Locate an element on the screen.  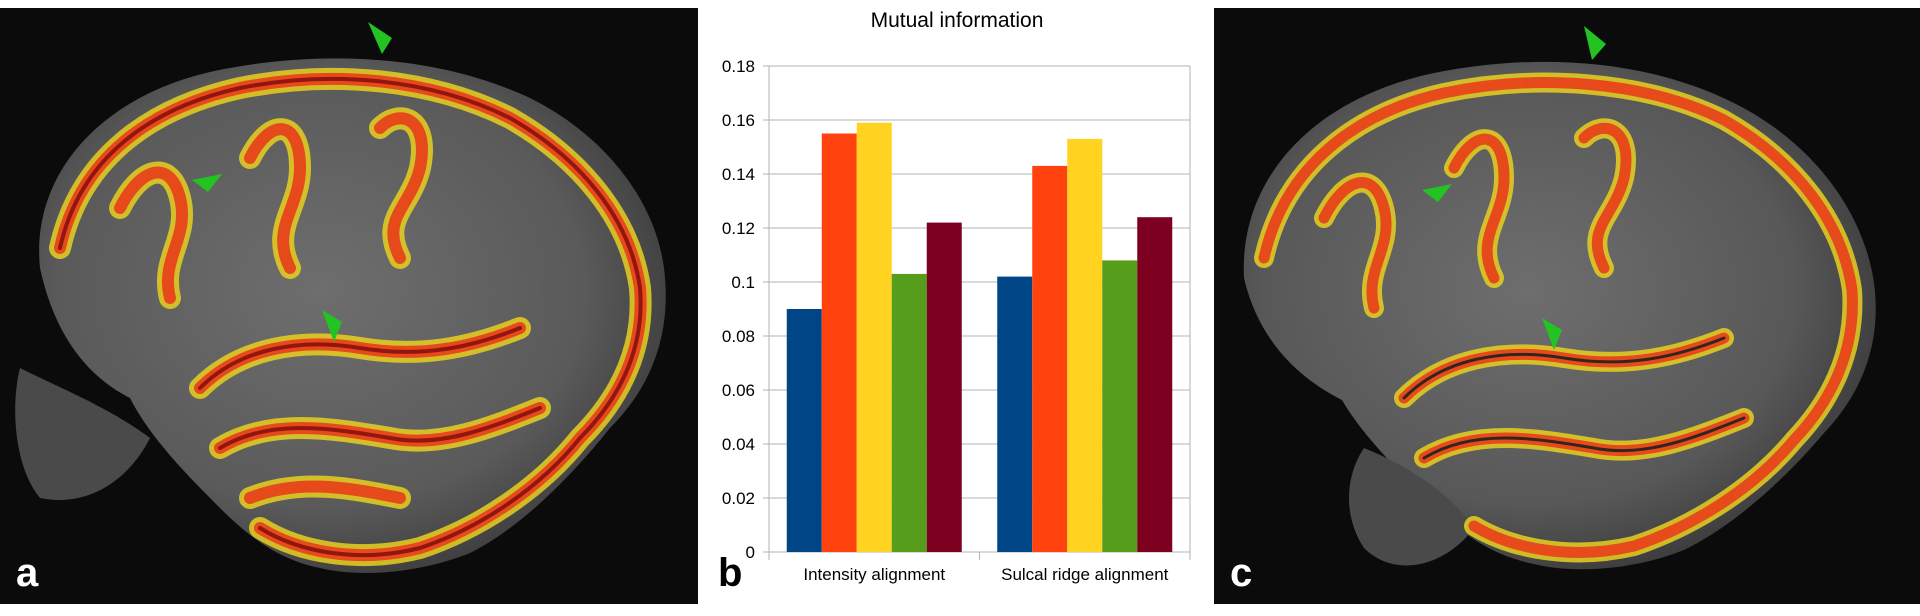
panel-label-a: a is located at coordinates (27, 573).